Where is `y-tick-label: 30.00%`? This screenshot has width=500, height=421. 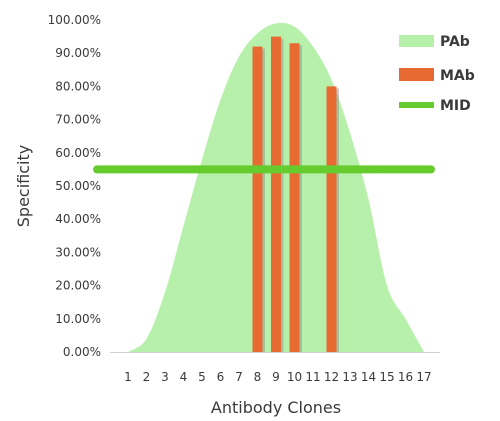 y-tick-label: 30.00% is located at coordinates (78, 252).